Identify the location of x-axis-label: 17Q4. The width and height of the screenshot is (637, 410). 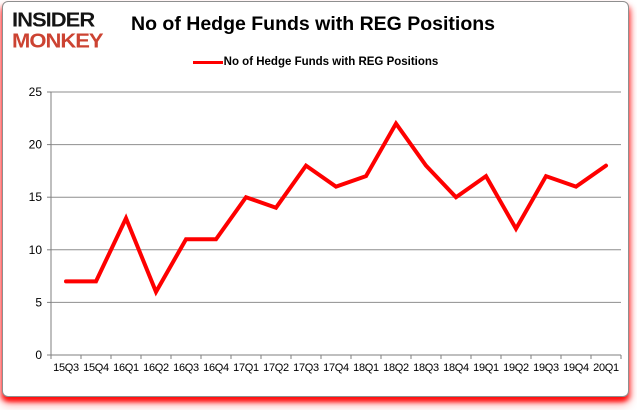
(336, 368).